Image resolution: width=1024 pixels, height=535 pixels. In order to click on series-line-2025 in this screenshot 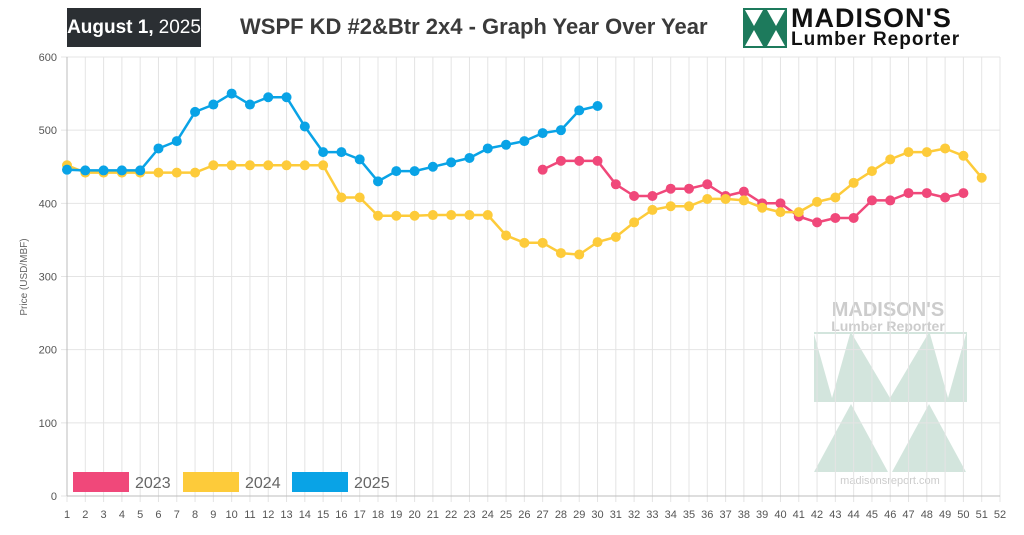, I will do `click(332, 137)`.